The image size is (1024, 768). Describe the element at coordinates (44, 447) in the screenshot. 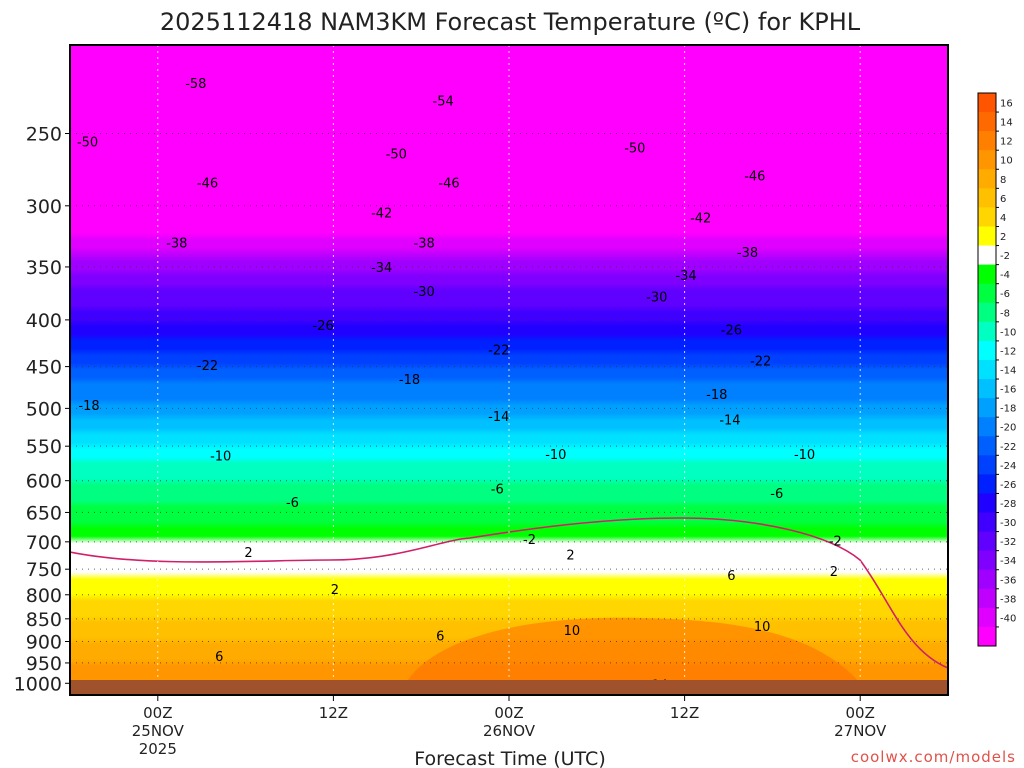

I see `y-tick-label: 550` at that location.